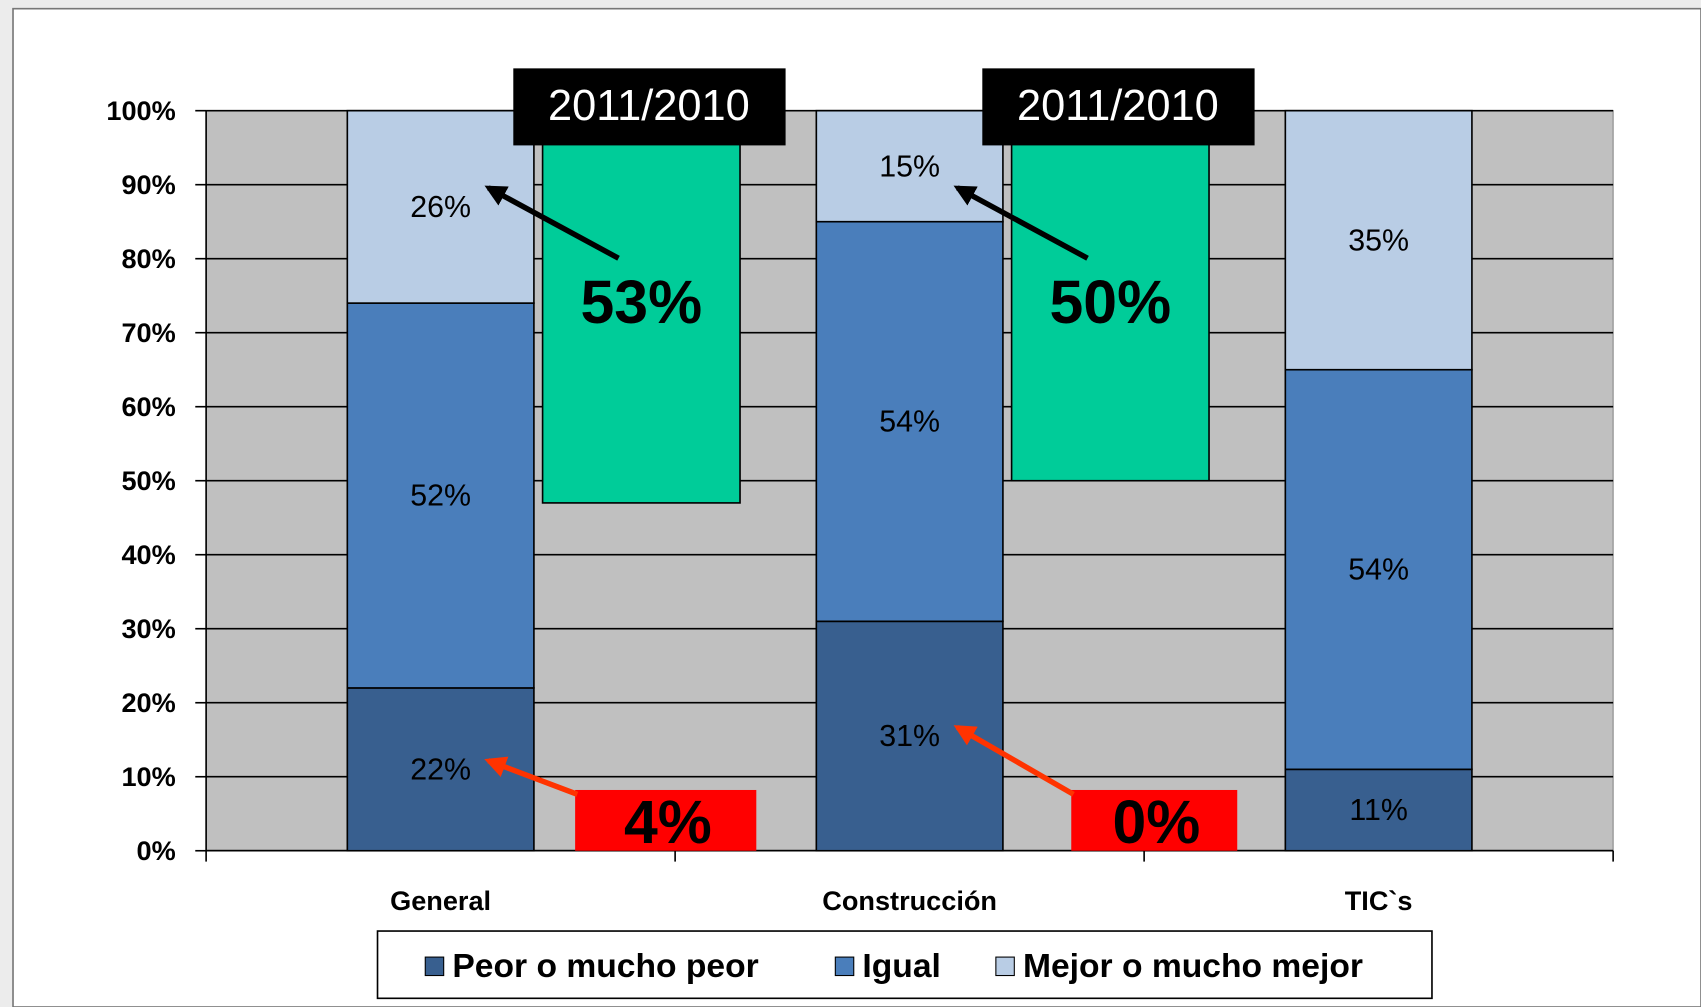 The height and width of the screenshot is (1007, 1701). What do you see at coordinates (901, 966) in the screenshot?
I see `legend-label: Igual` at bounding box center [901, 966].